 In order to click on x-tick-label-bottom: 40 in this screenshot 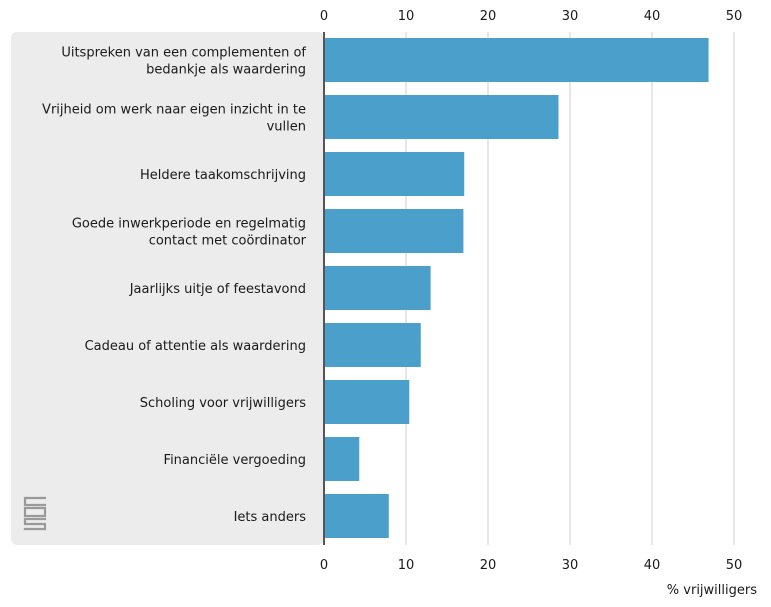, I will do `click(652, 565)`.